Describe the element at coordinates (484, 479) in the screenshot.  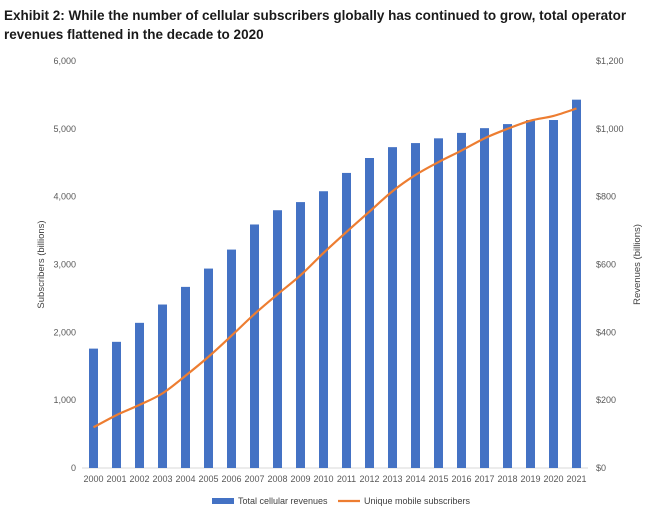
I see `x-tick-label: 2017` at that location.